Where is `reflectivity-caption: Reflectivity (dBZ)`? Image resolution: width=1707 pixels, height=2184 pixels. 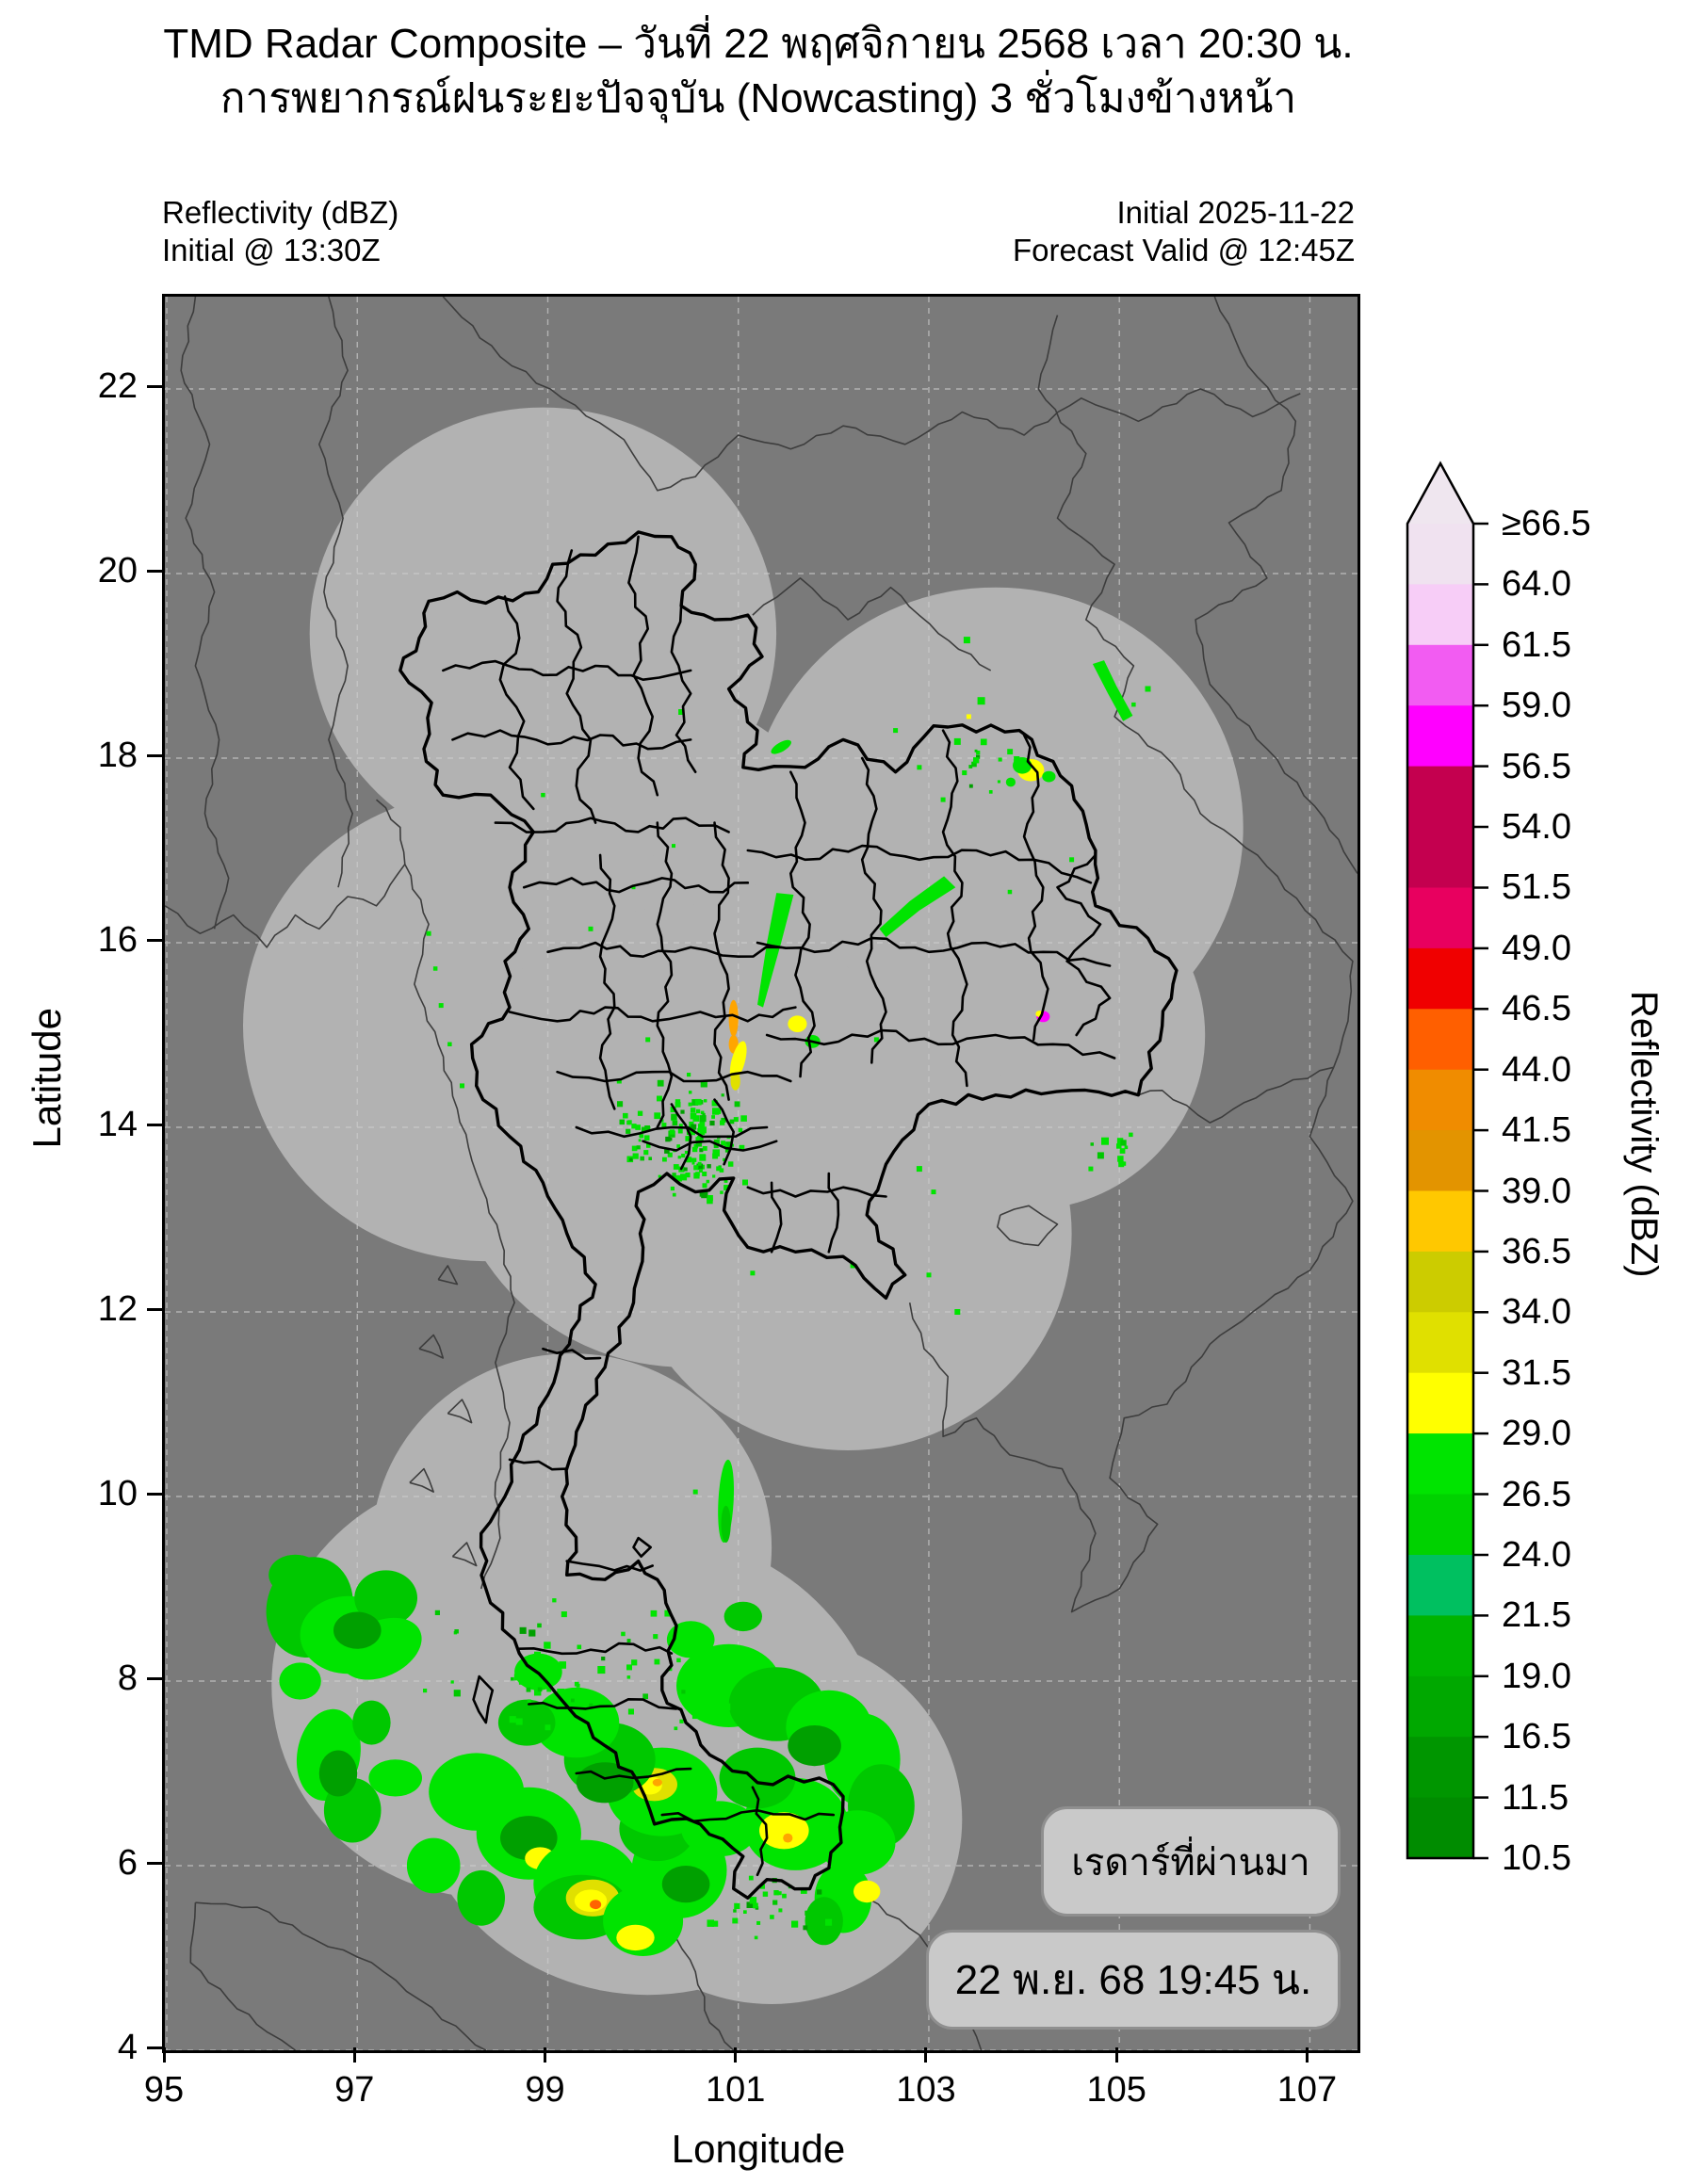
reflectivity-caption: Reflectivity (dBZ) is located at coordinates (280, 212).